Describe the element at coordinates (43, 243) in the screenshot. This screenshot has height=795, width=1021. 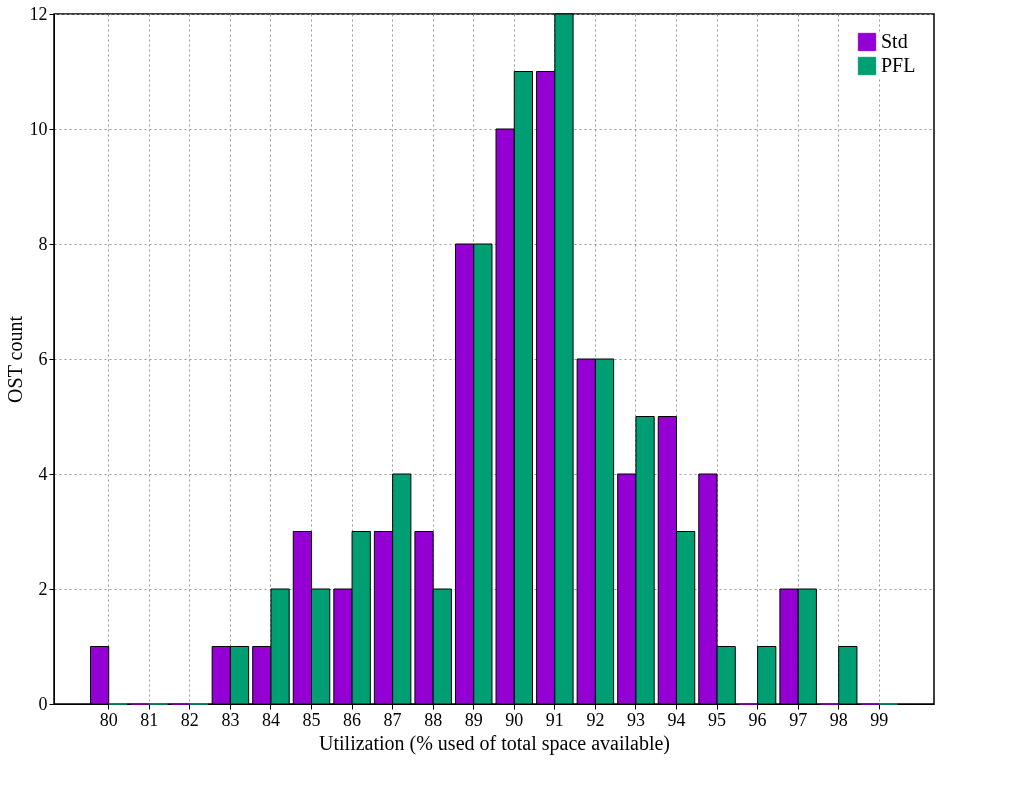
I see `y-tick-label: 8` at that location.